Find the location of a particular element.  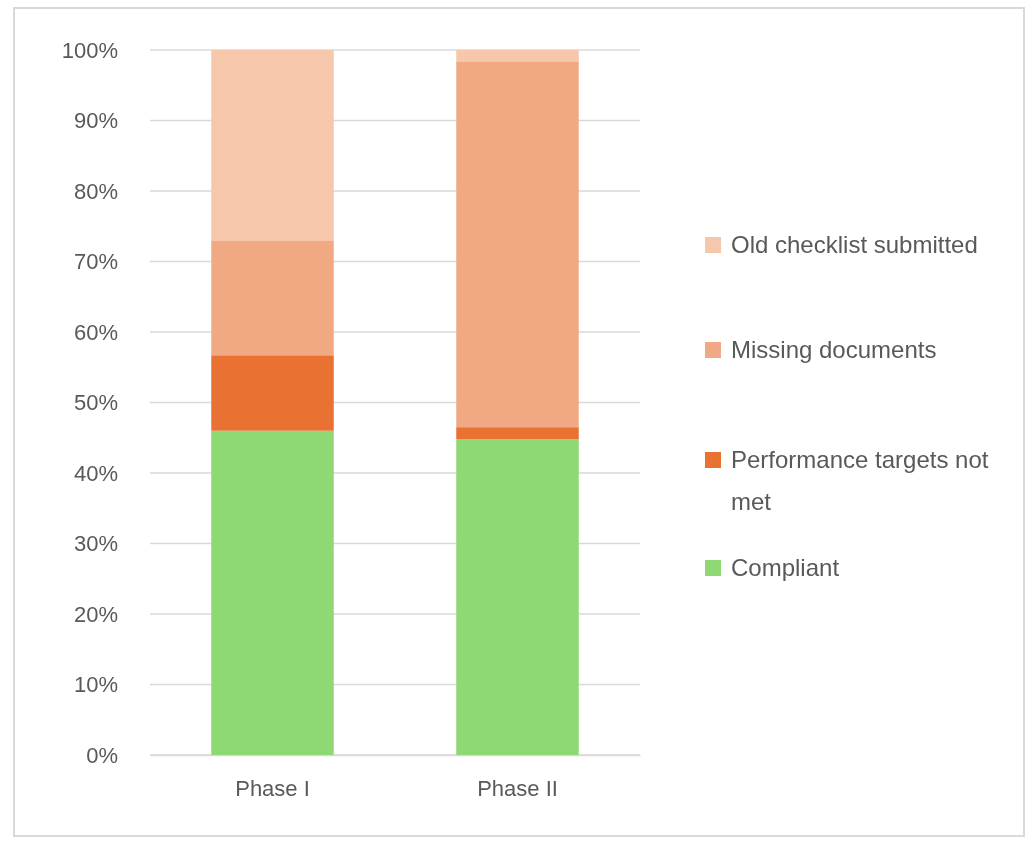

x-tick-label: Phase I is located at coordinates (272, 788).